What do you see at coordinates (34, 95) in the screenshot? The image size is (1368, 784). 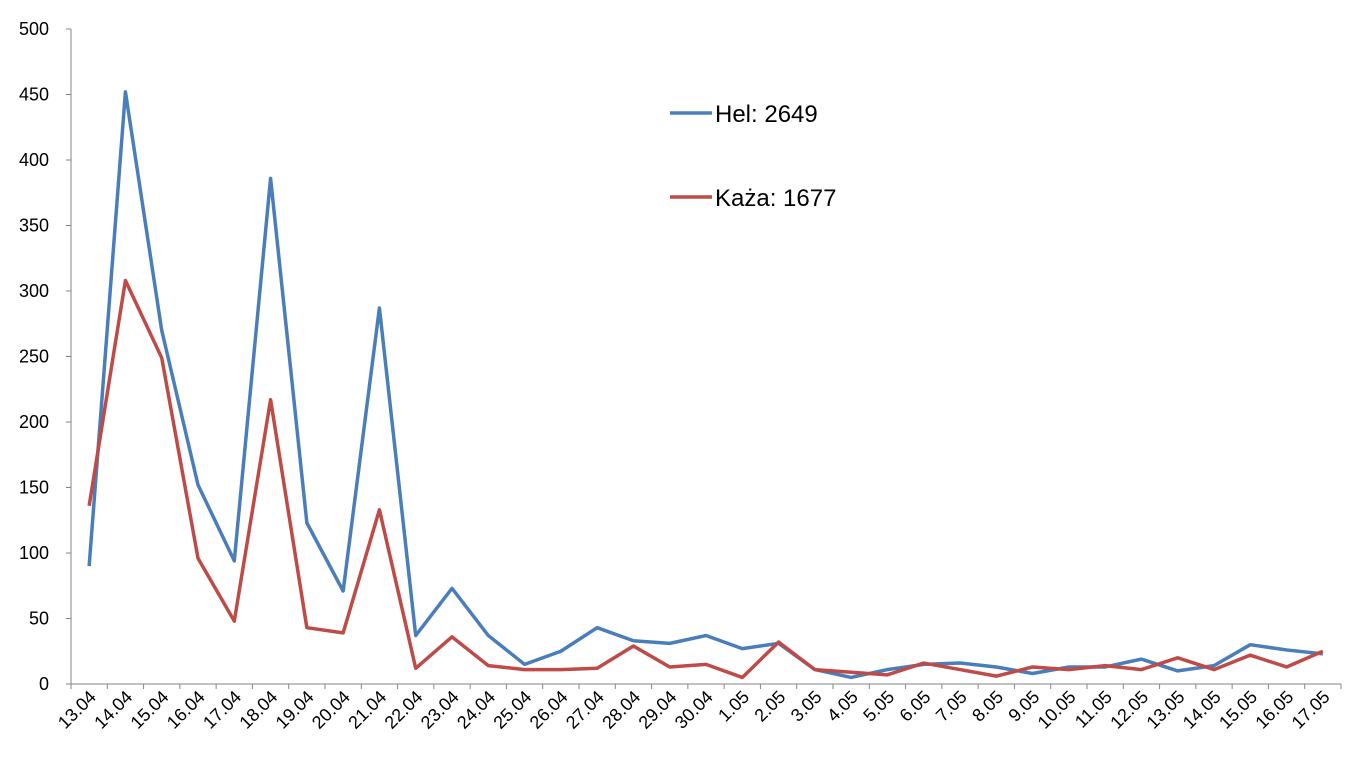 I see `y-tick-label: 450` at bounding box center [34, 95].